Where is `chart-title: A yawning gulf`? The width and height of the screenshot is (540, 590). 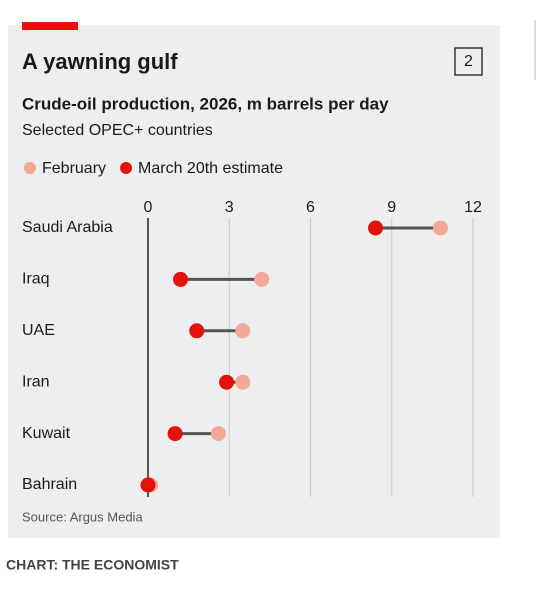 chart-title: A yawning gulf is located at coordinates (100, 61).